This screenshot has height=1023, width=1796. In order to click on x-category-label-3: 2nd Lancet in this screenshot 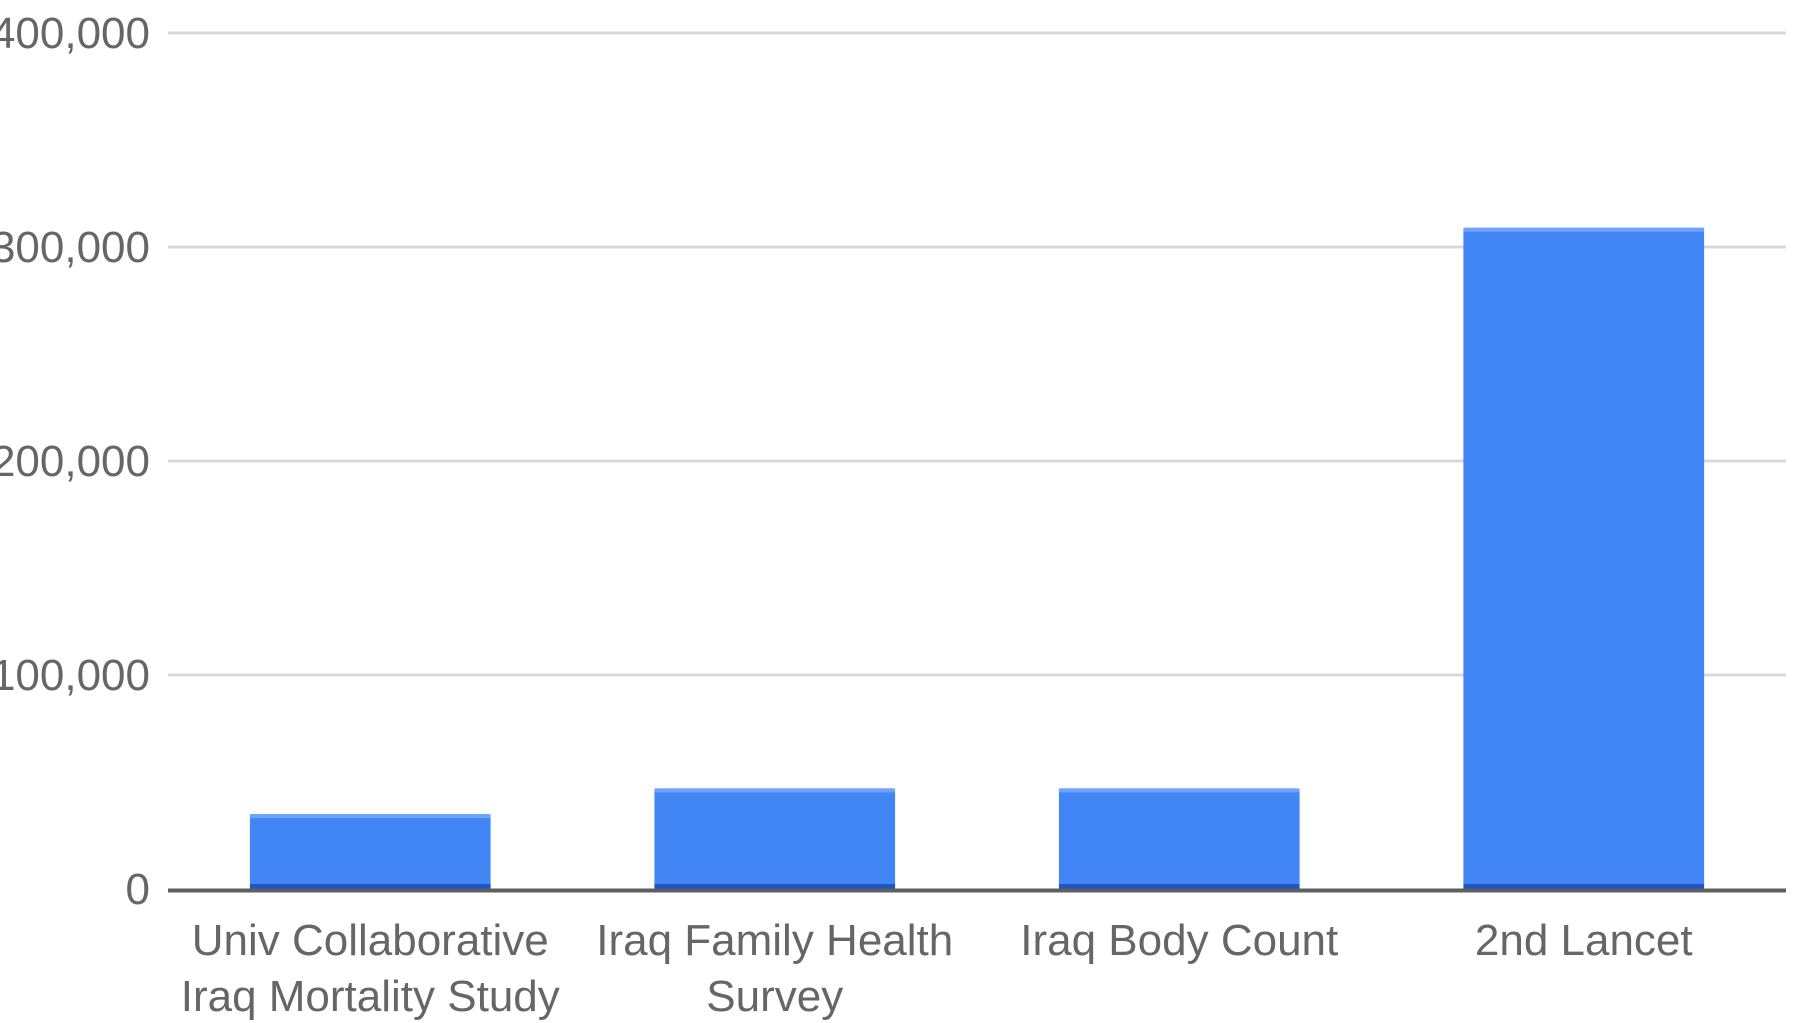, I will do `click(1584, 940)`.